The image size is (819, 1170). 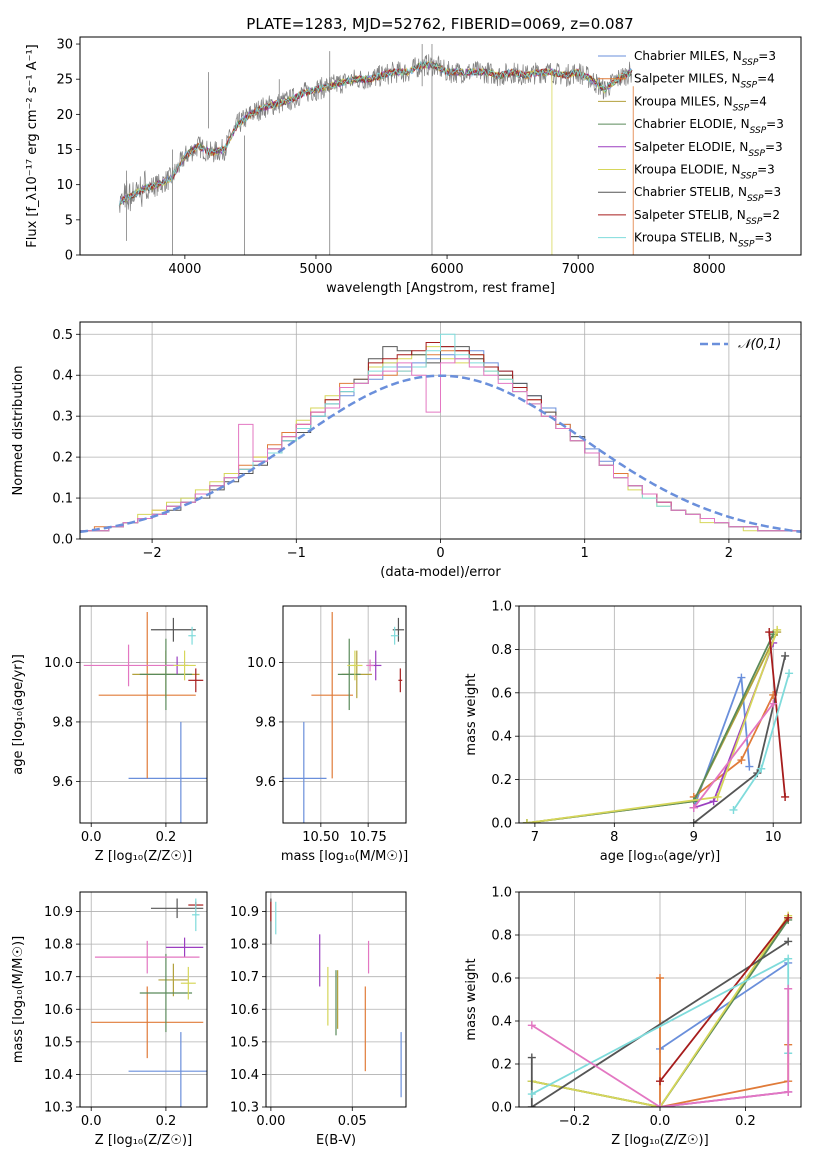 I want to click on x-tick-label: 8000, so click(x=709, y=269).